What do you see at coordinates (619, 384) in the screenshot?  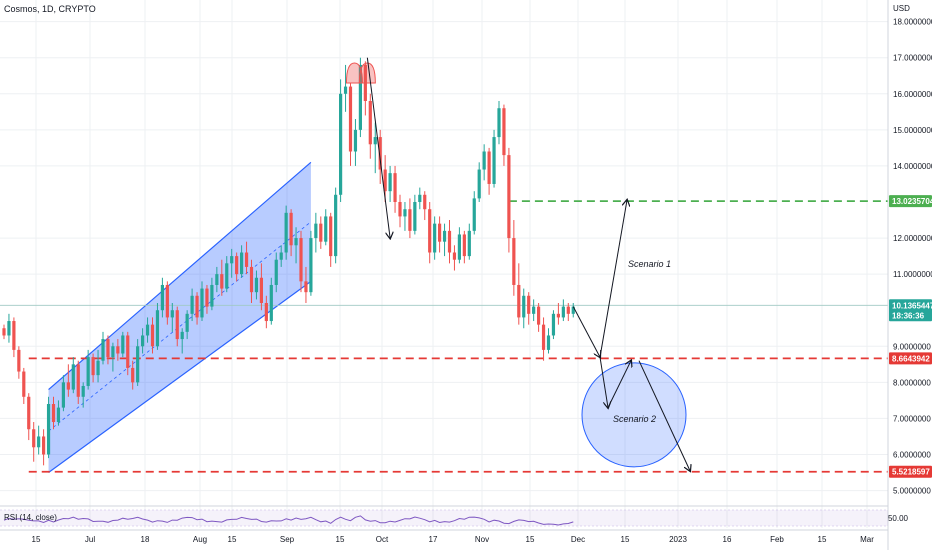 I see `scenario-2-arrow-b` at bounding box center [619, 384].